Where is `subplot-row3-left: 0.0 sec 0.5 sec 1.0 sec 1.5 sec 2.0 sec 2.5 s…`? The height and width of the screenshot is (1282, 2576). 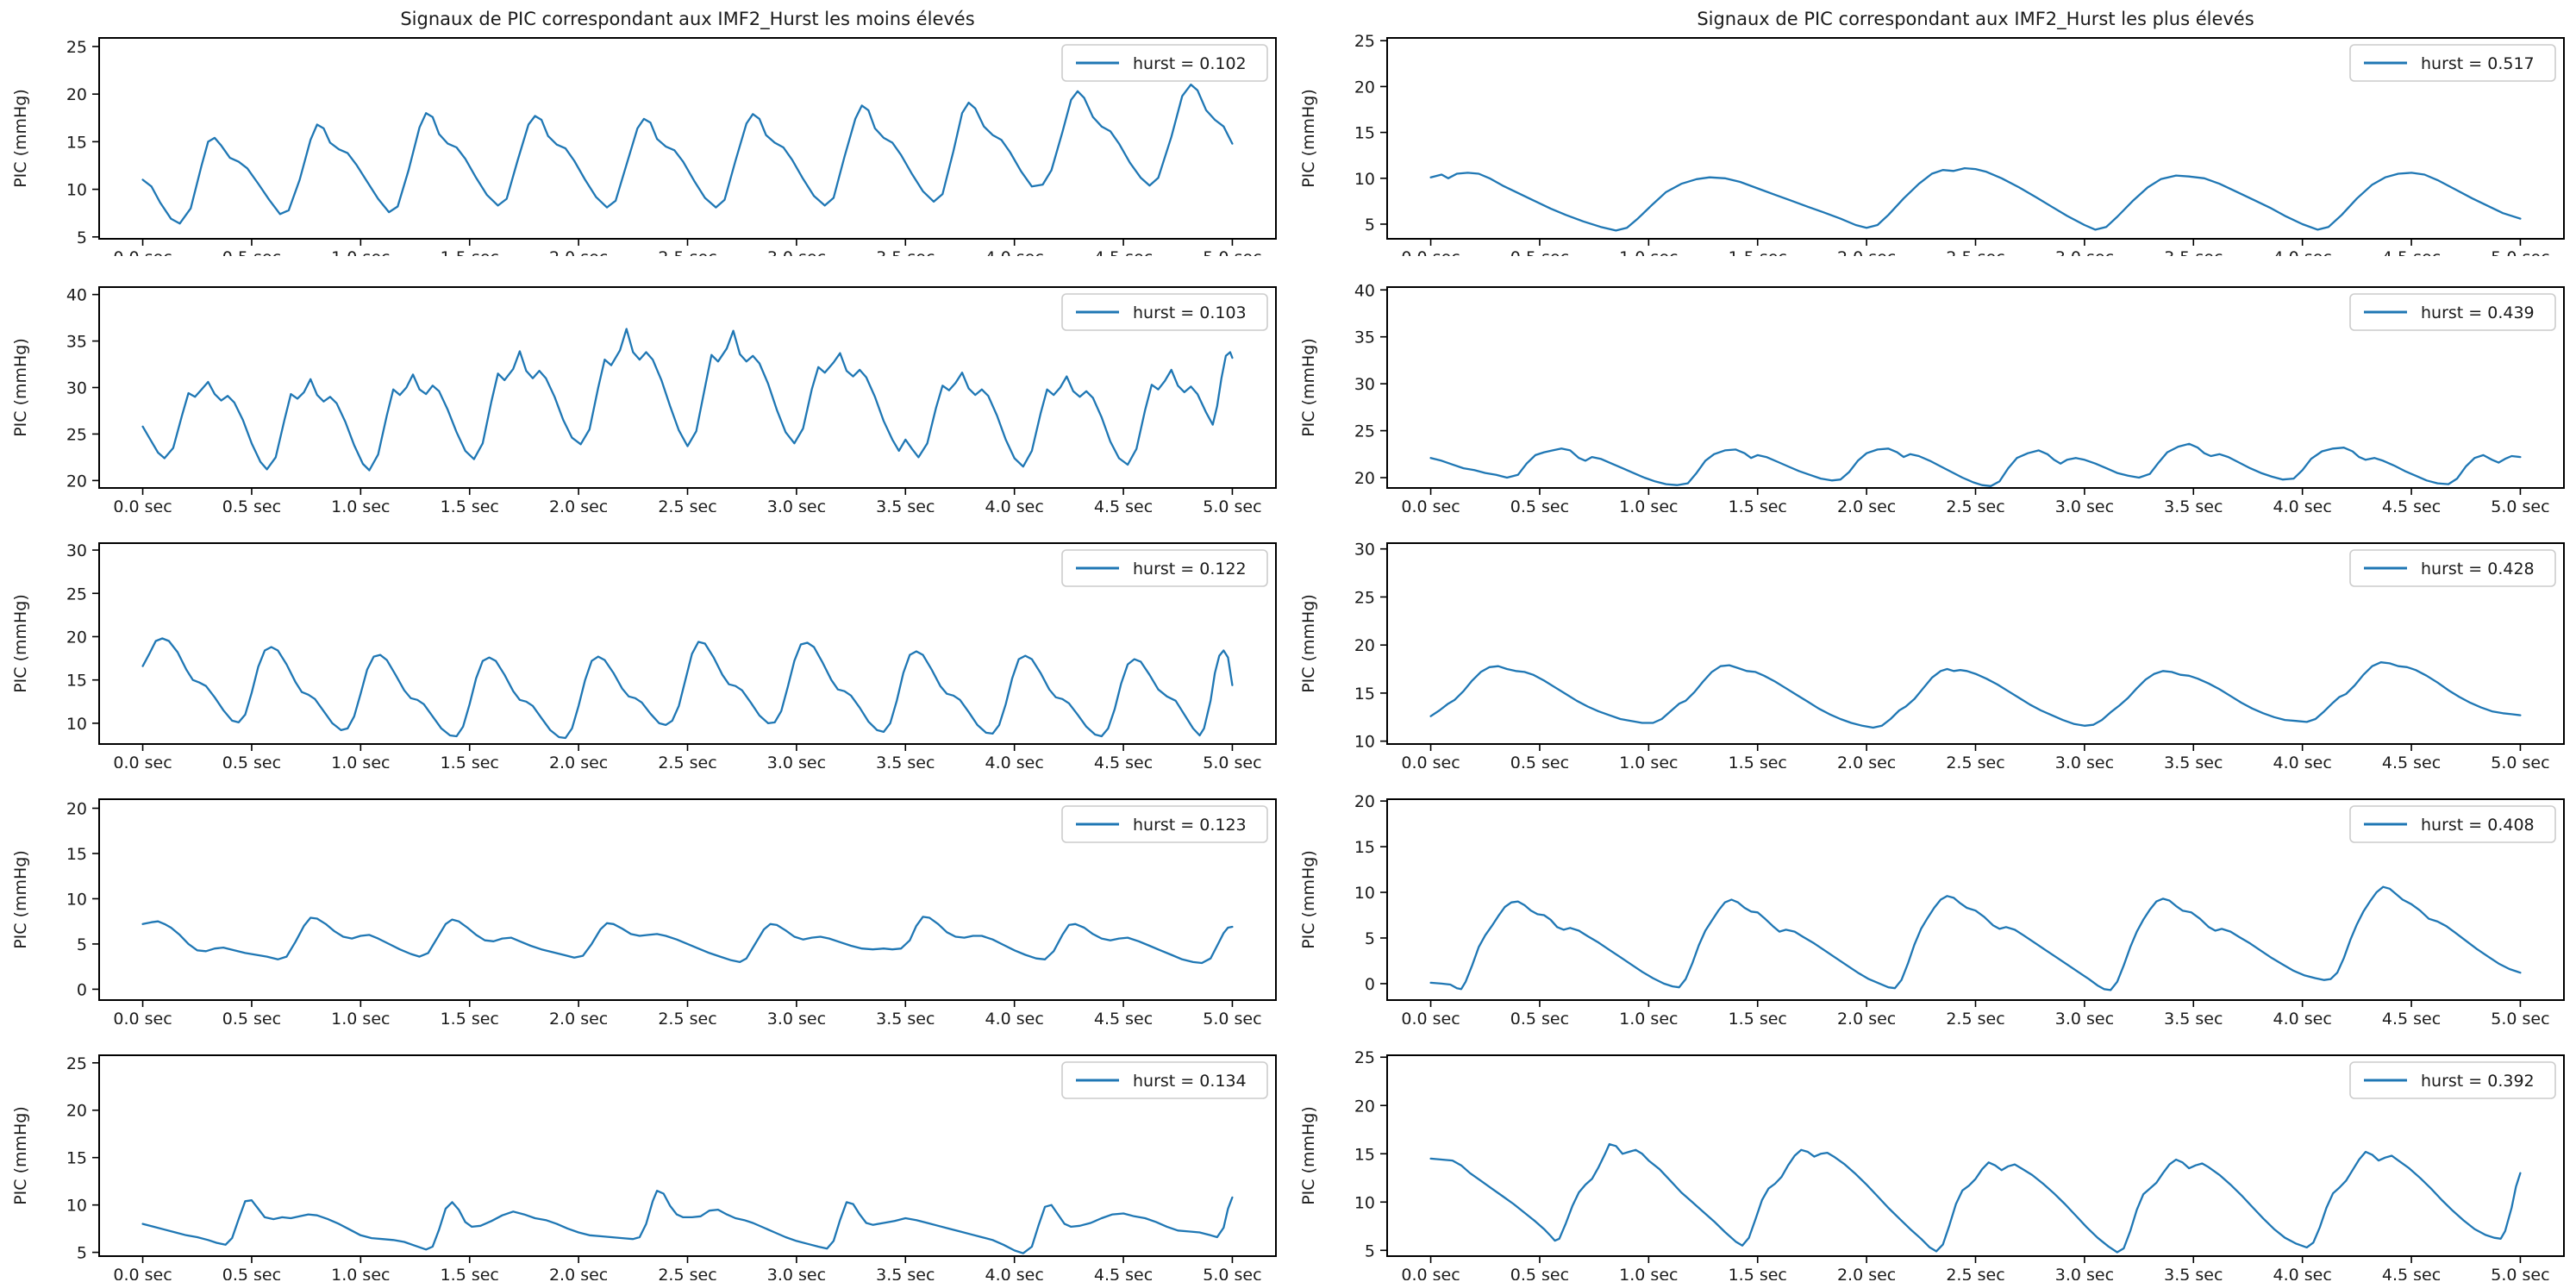
subplot-row3-left: 0.0 sec 0.5 sec 1.0 sec 1.5 sec 2.0 sec 2.5 s… is located at coordinates (644, 640).